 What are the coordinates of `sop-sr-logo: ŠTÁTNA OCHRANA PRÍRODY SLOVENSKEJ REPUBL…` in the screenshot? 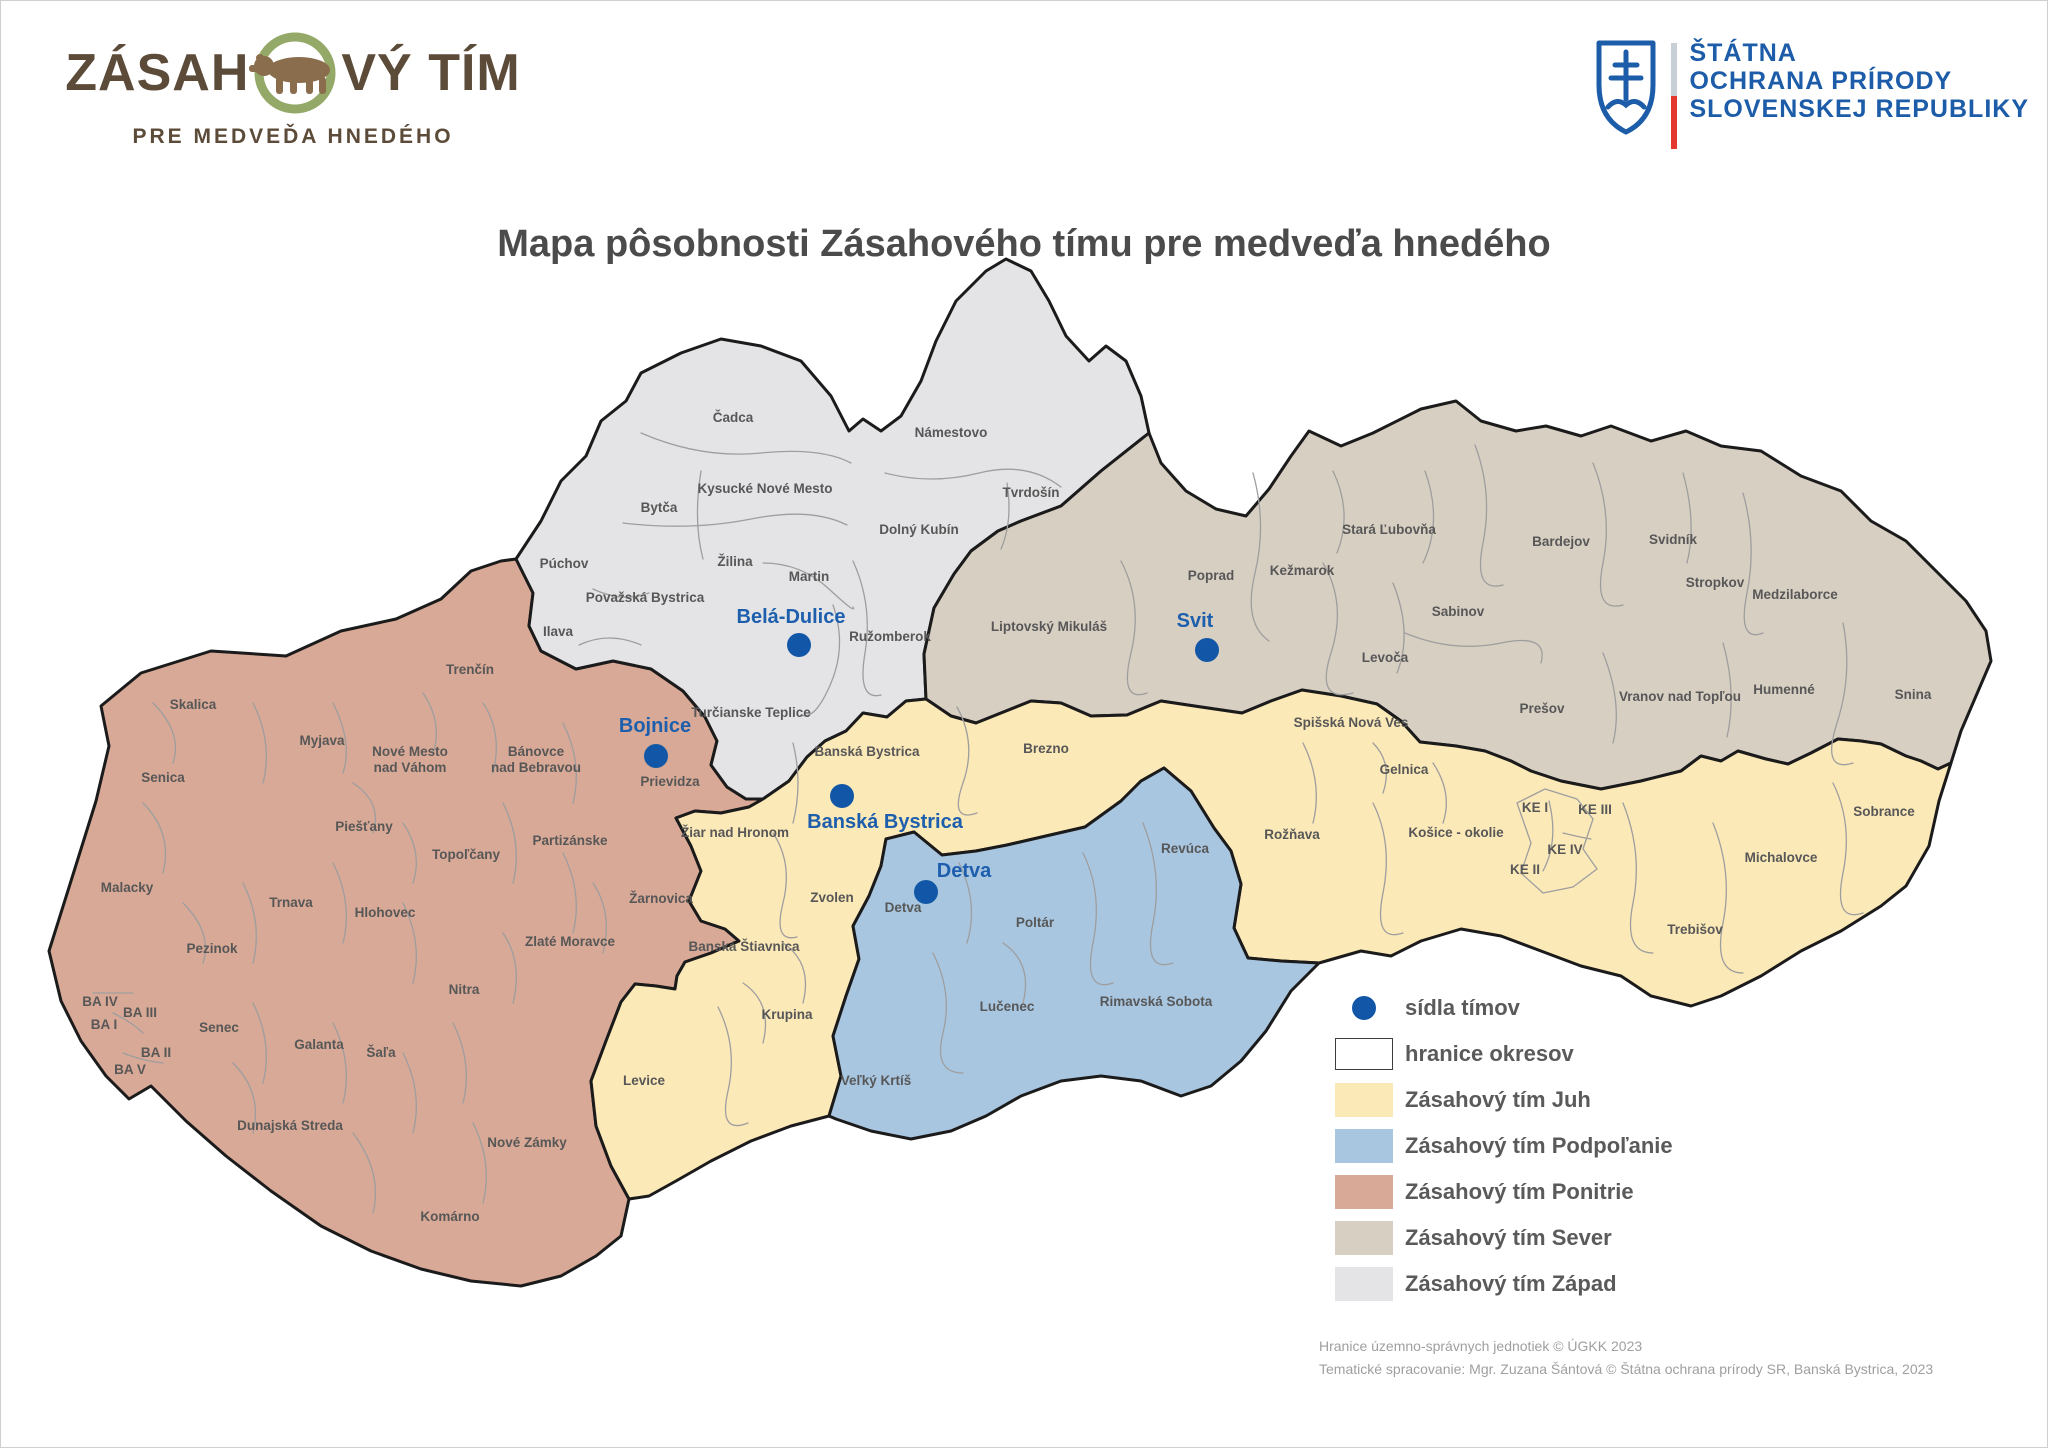 It's located at (1812, 94).